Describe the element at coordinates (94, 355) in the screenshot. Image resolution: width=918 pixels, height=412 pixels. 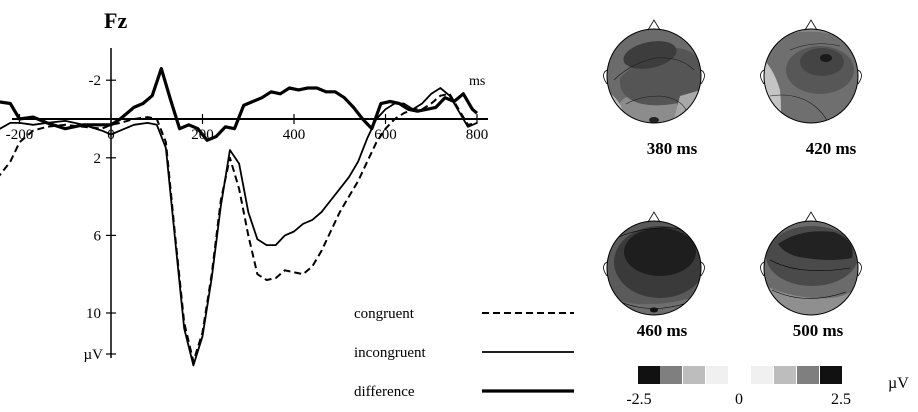
I see `y-unit-label: µV` at that location.